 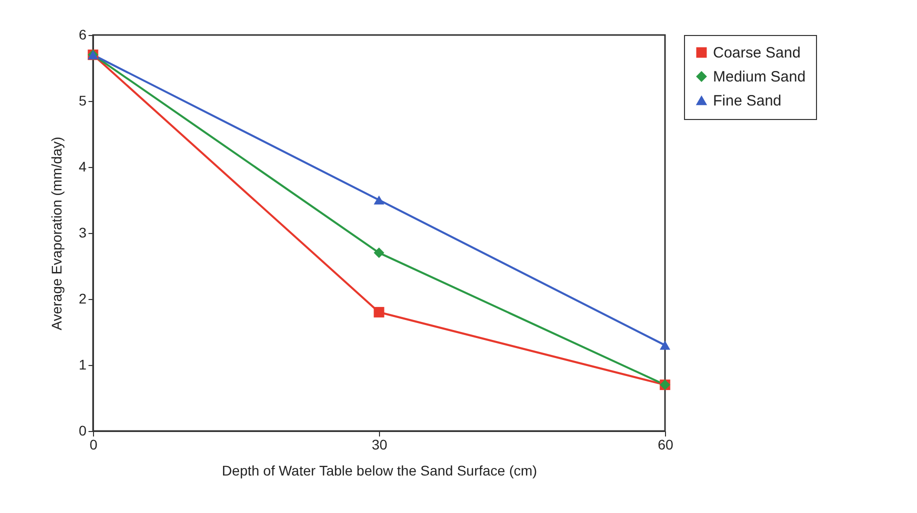 I want to click on legend-label: Fine Sand, so click(x=747, y=101).